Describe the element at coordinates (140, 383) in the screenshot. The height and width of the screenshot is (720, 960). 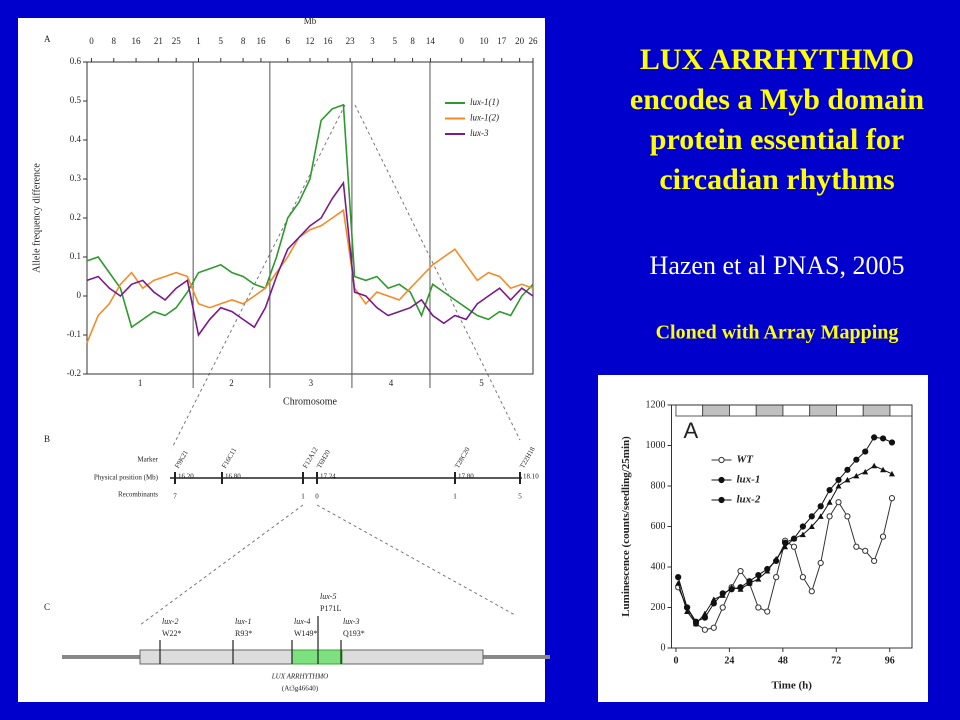
I see `chromosome-label: 1` at that location.